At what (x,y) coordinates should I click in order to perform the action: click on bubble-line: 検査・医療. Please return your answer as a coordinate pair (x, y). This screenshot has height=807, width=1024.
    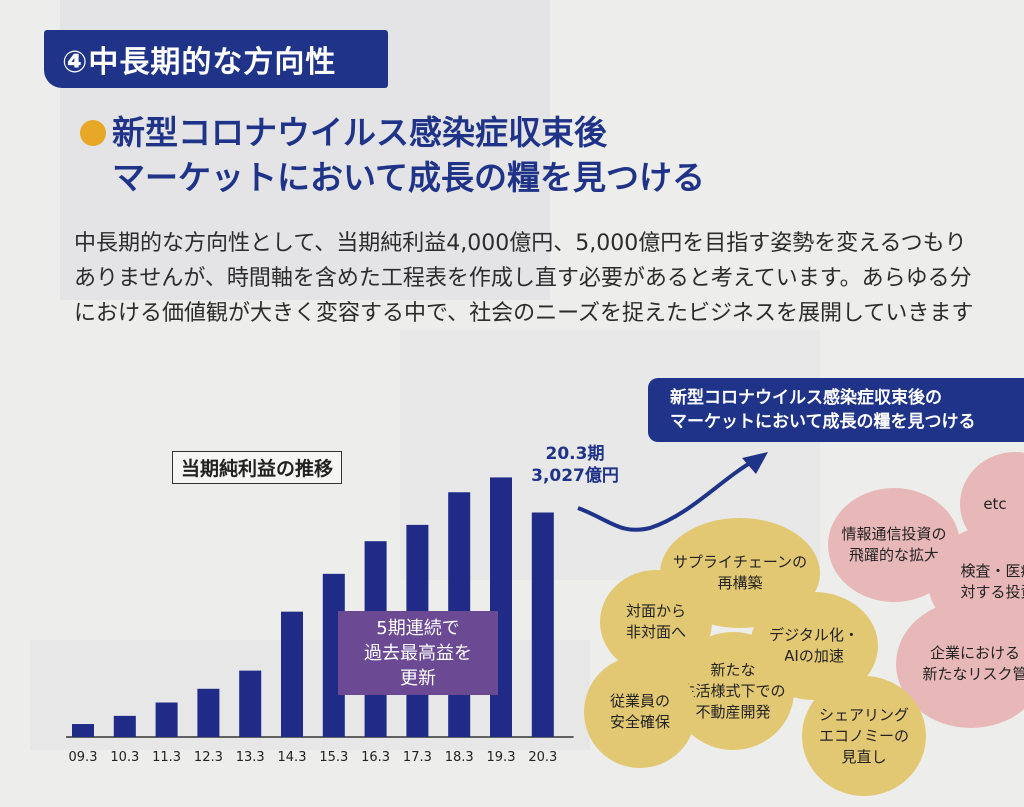
    Looking at the image, I should click on (992, 571).